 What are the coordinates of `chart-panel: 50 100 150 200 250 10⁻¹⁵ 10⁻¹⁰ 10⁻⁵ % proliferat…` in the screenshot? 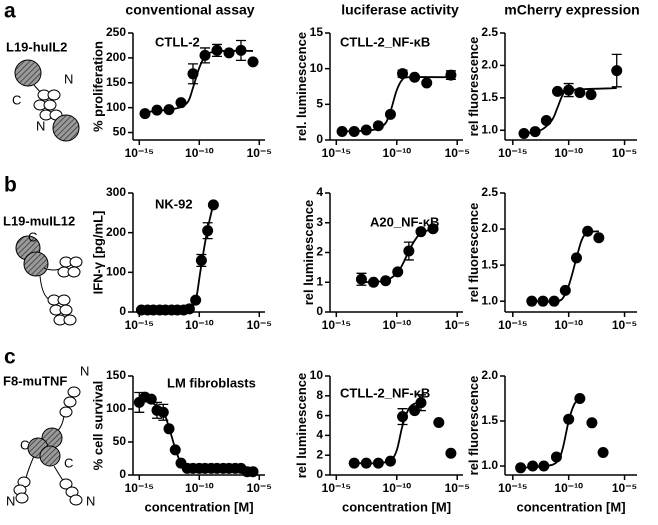 It's located at (181, 92).